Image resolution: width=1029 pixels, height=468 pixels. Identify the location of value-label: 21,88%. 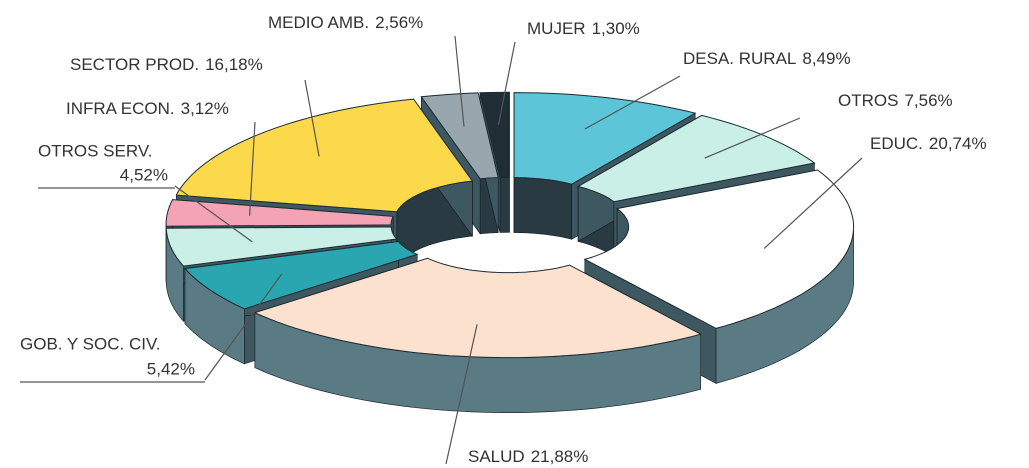
(560, 456).